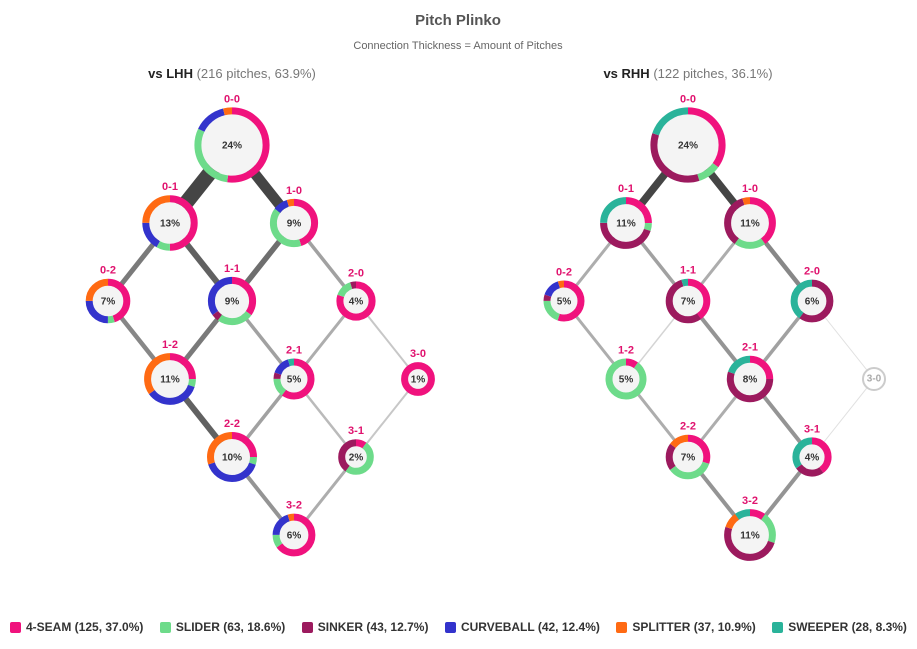 The image size is (917, 649). Describe the element at coordinates (626, 350) in the screenshot. I see `count-label: 1-2` at that location.